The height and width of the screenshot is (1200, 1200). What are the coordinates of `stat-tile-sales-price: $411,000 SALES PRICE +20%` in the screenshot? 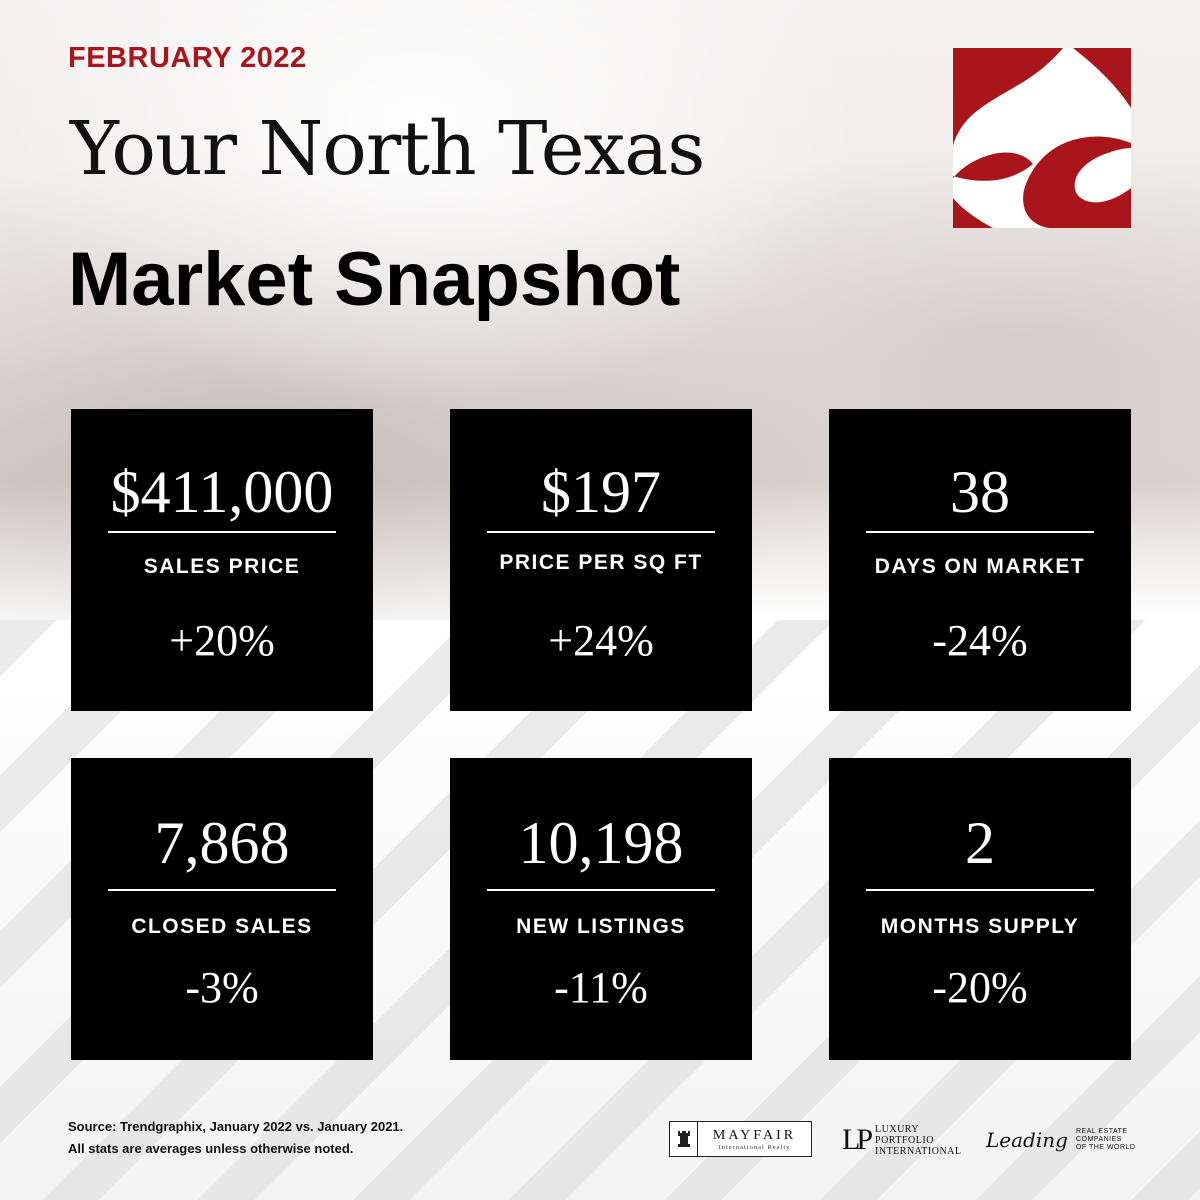 It's located at (222, 560).